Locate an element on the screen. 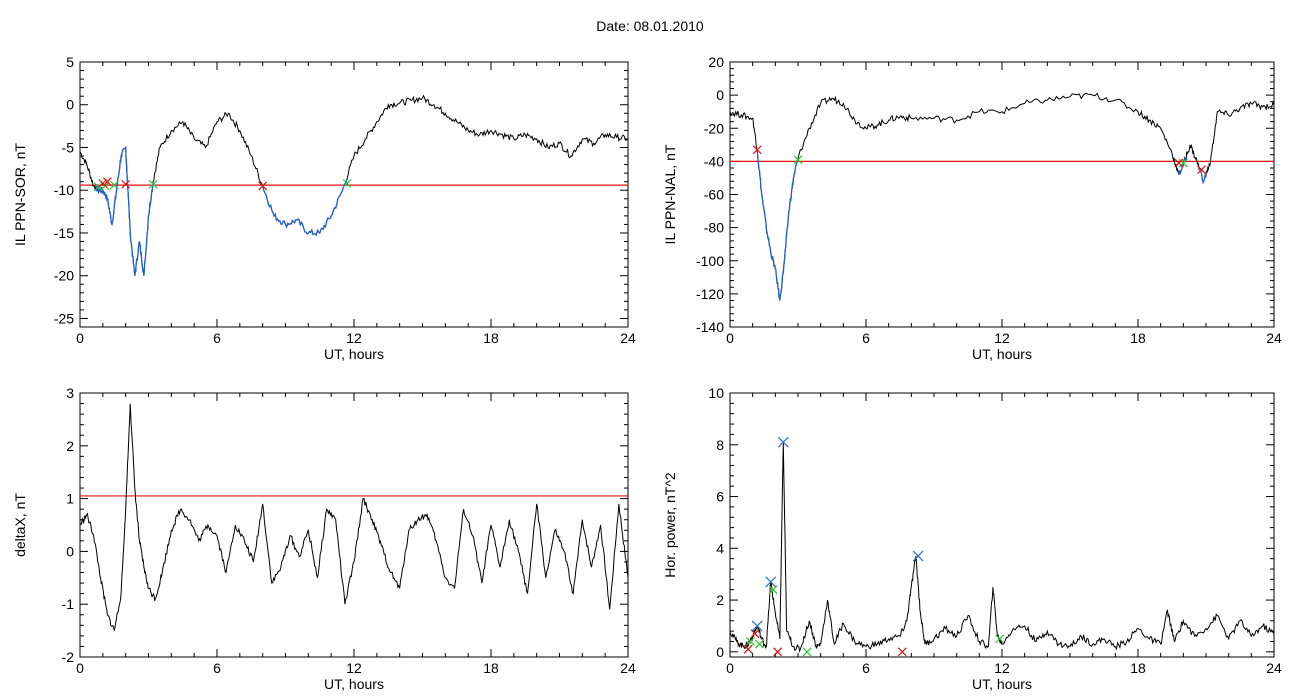 This screenshot has width=1300, height=700. y-tick-label: -120 is located at coordinates (710, 294).